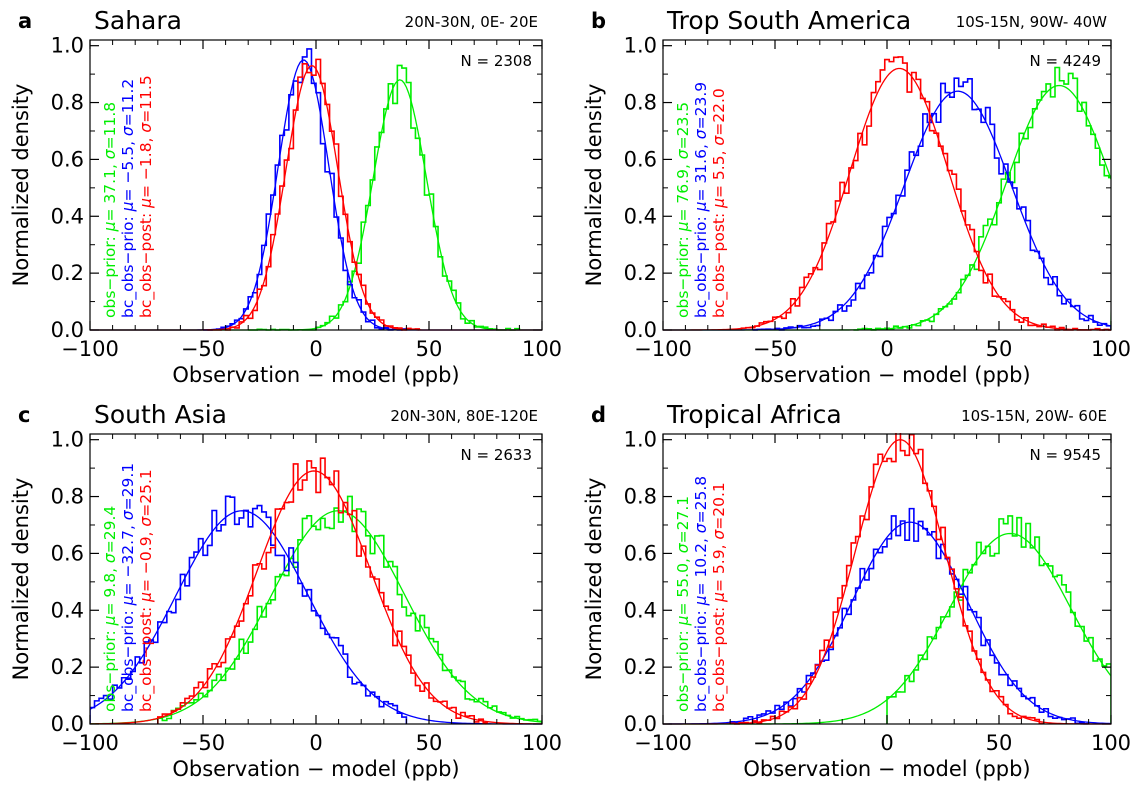  I want to click on stat-label-obs-prior: obs−prior: μ= 55.0, σ=27.1, so click(683, 604).